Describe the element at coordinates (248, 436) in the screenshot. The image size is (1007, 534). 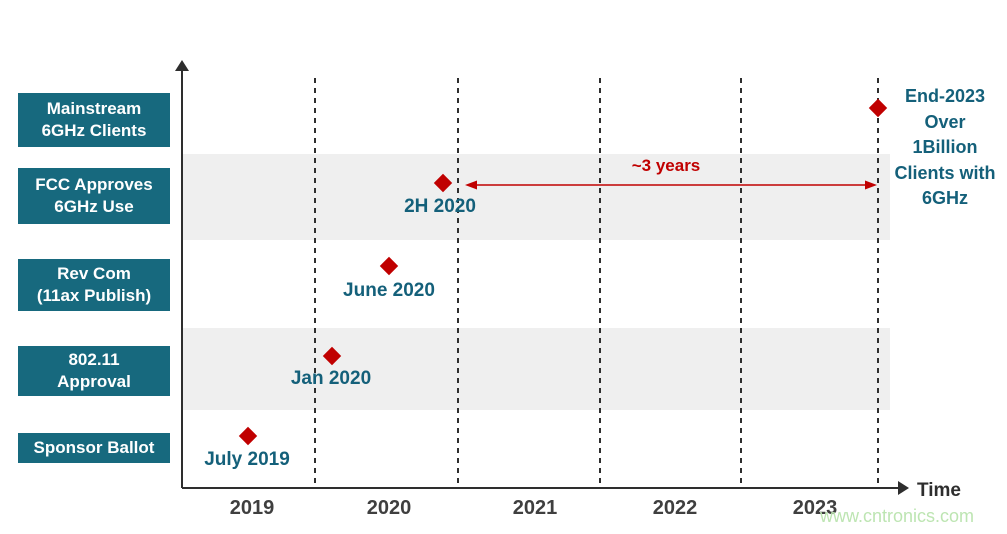
I see `milestone-diamond-july-2019` at that location.